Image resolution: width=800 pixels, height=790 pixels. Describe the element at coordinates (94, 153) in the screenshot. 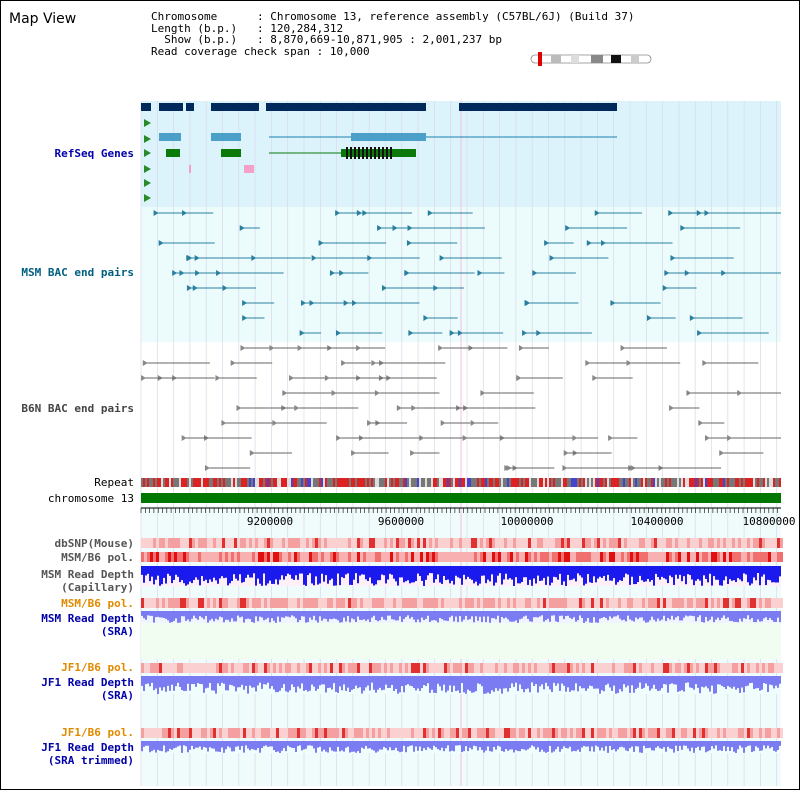

I see `track-label-refseq: RefSeq Genes` at that location.